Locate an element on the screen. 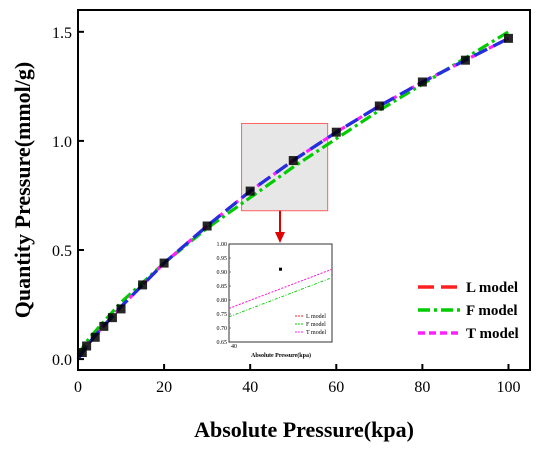 The width and height of the screenshot is (550, 450). inset-y-tick-label: 0.95 is located at coordinates (222, 259).